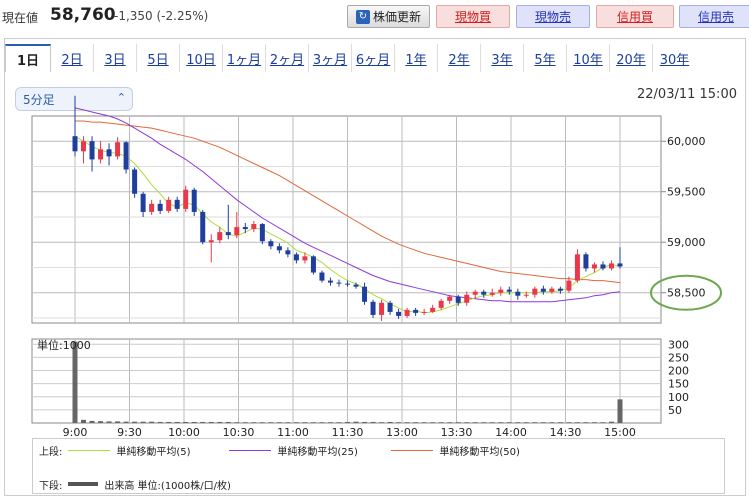  What do you see at coordinates (51, 486) in the screenshot?
I see `legend-lower-label: 下段:` at bounding box center [51, 486].